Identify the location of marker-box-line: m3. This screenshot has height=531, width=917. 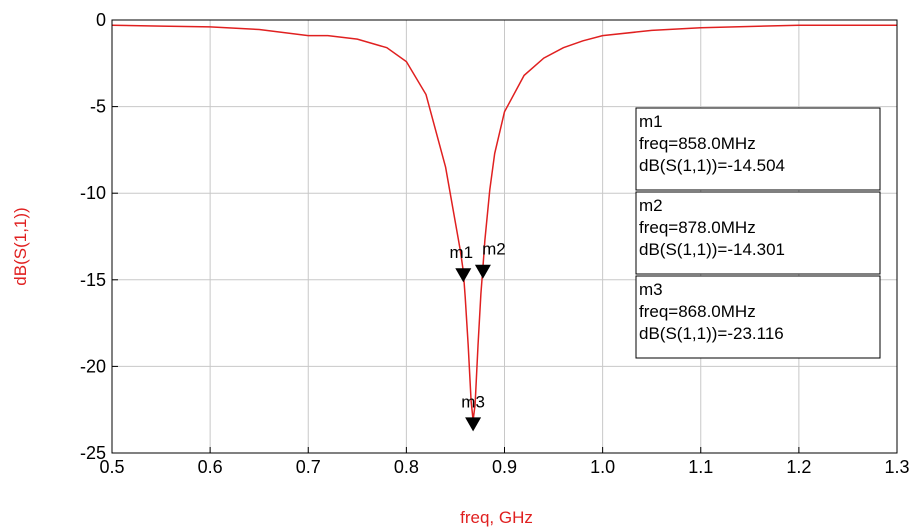
(651, 289).